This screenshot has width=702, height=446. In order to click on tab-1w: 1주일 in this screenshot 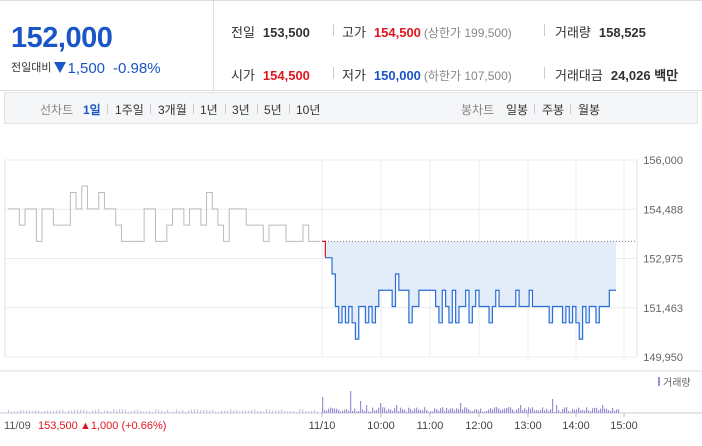, I will do `click(129, 110)`.